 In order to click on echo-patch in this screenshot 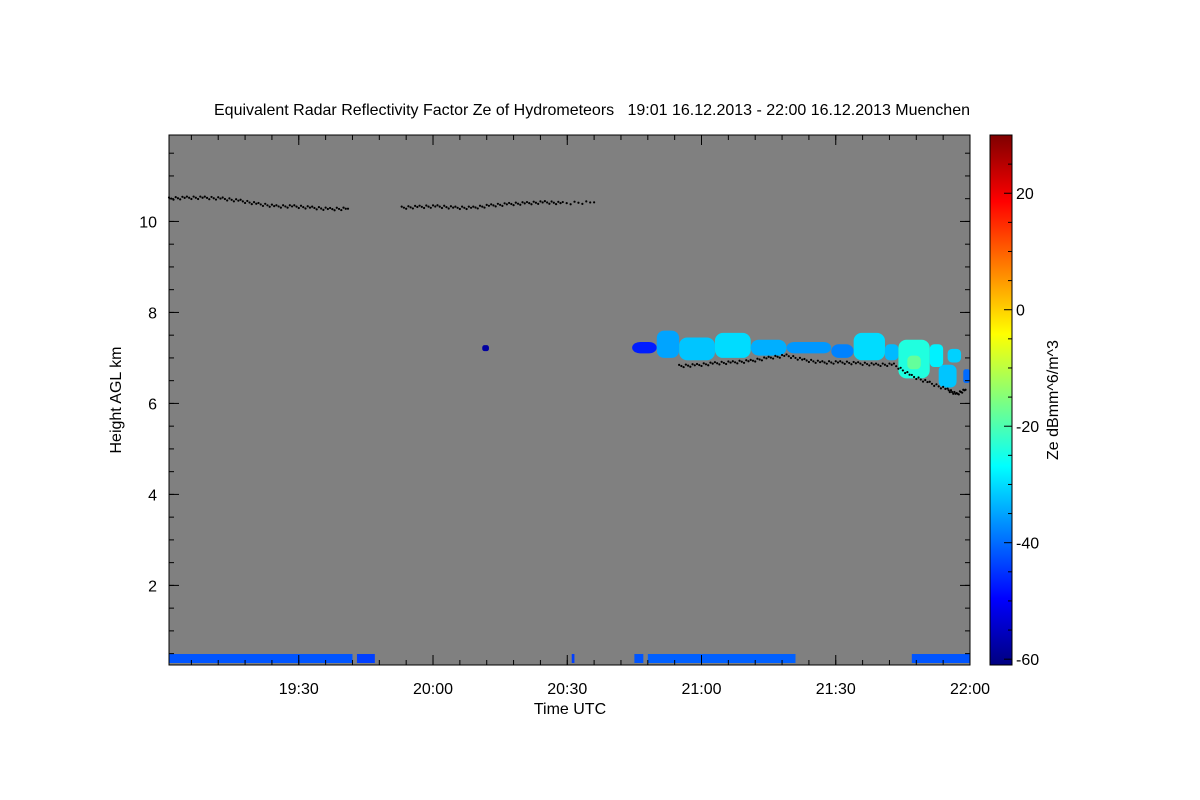, I will do `click(697, 349)`.